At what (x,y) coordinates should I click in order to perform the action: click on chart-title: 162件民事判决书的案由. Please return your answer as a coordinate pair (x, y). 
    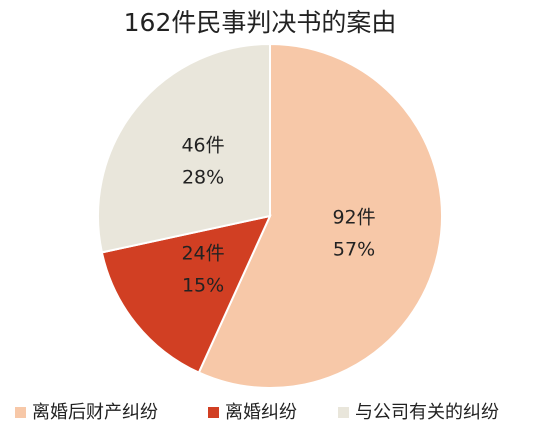
    Looking at the image, I should click on (260, 22).